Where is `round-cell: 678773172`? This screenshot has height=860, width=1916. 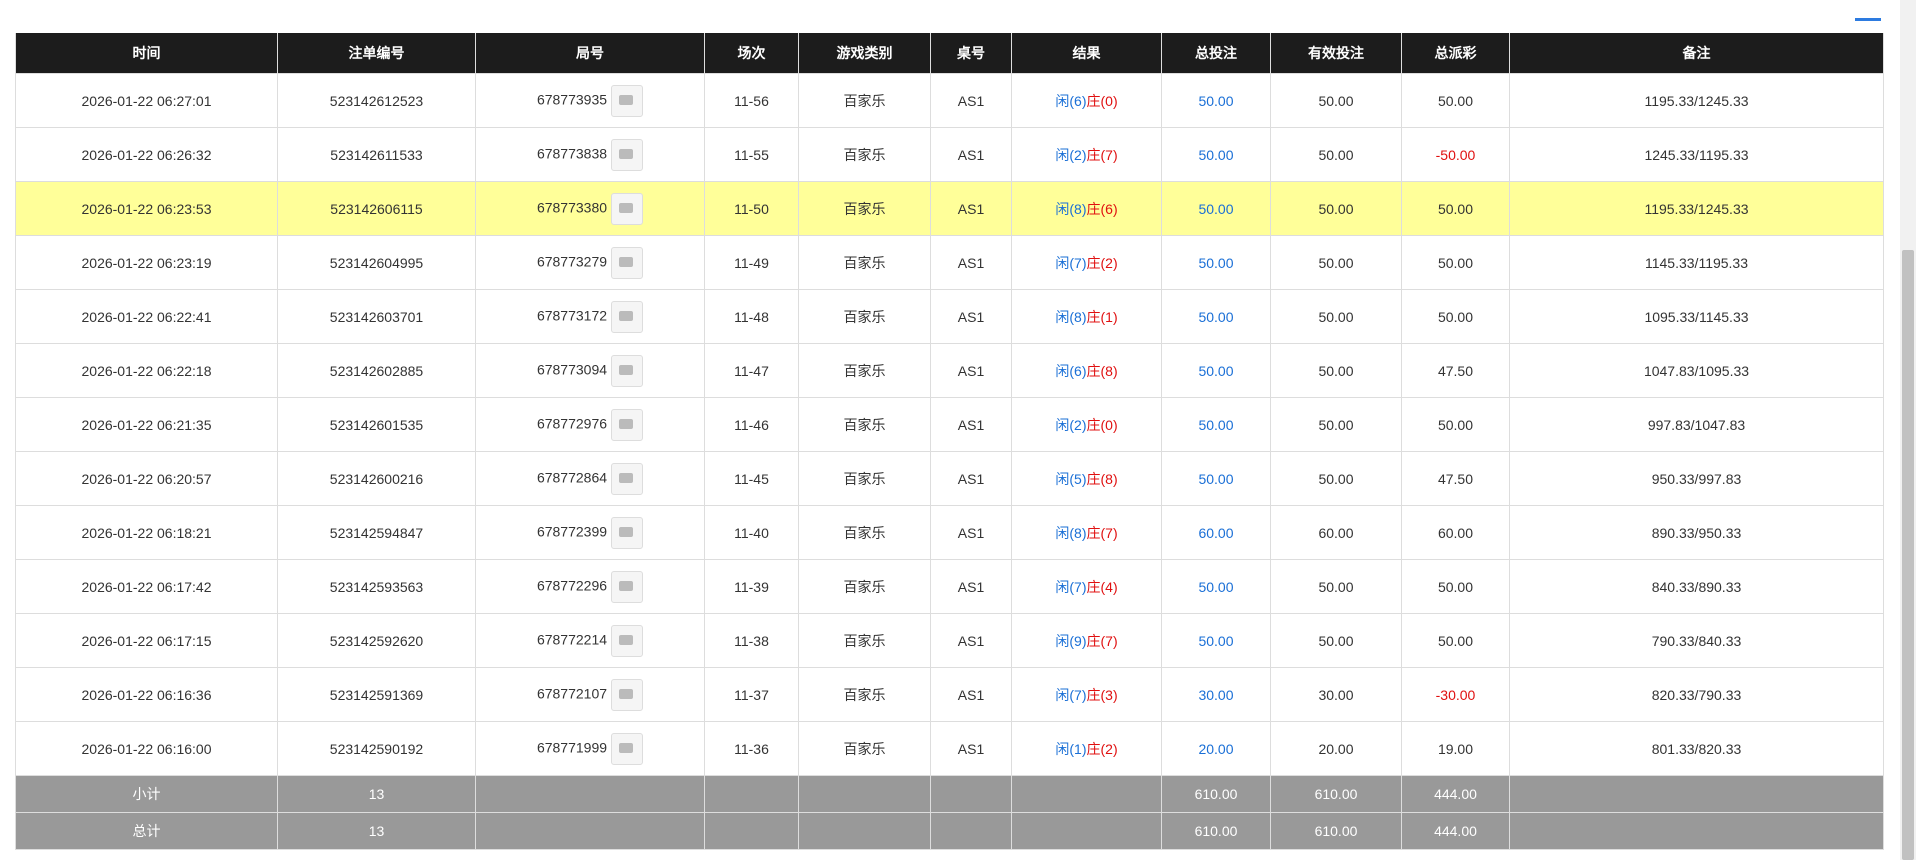 round-cell: 678773172 is located at coordinates (590, 316).